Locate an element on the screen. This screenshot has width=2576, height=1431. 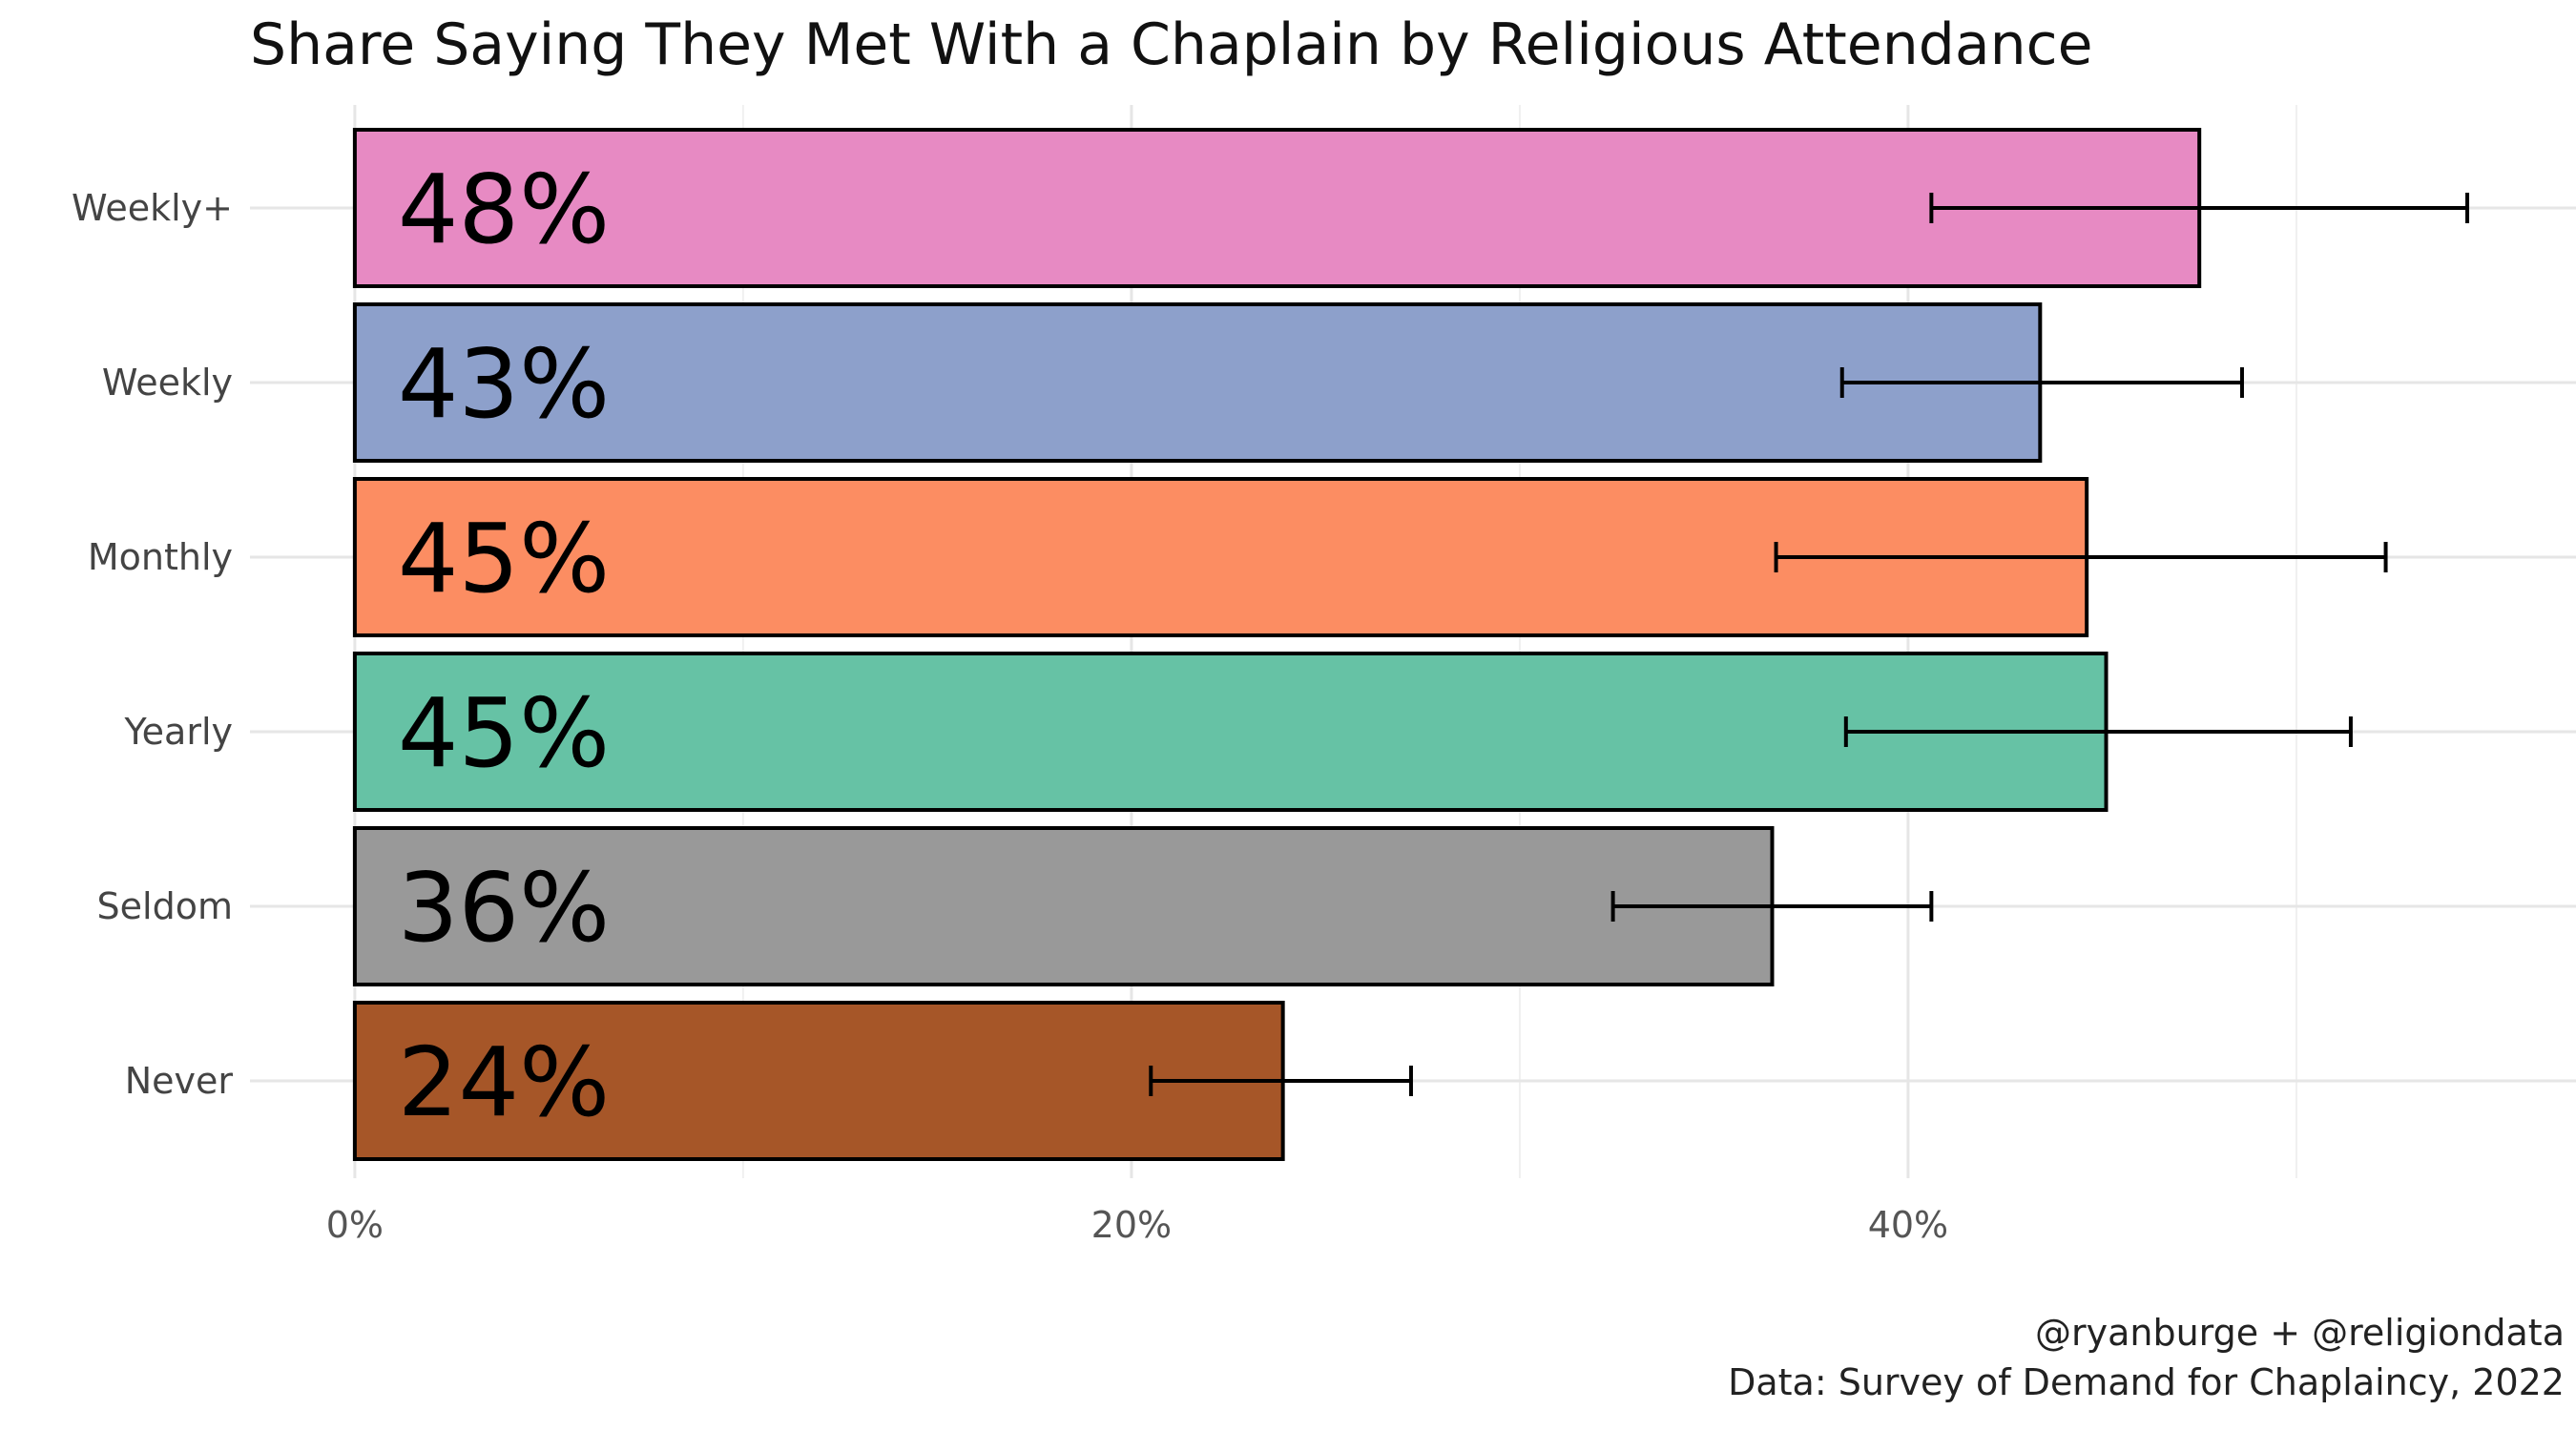
bar-seldom is located at coordinates (1063, 906).